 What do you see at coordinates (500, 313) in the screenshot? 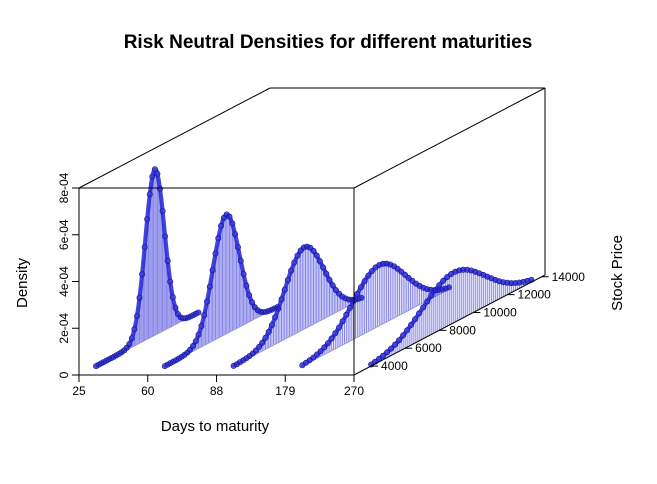
I see `y-tick-label: 10000` at bounding box center [500, 313].